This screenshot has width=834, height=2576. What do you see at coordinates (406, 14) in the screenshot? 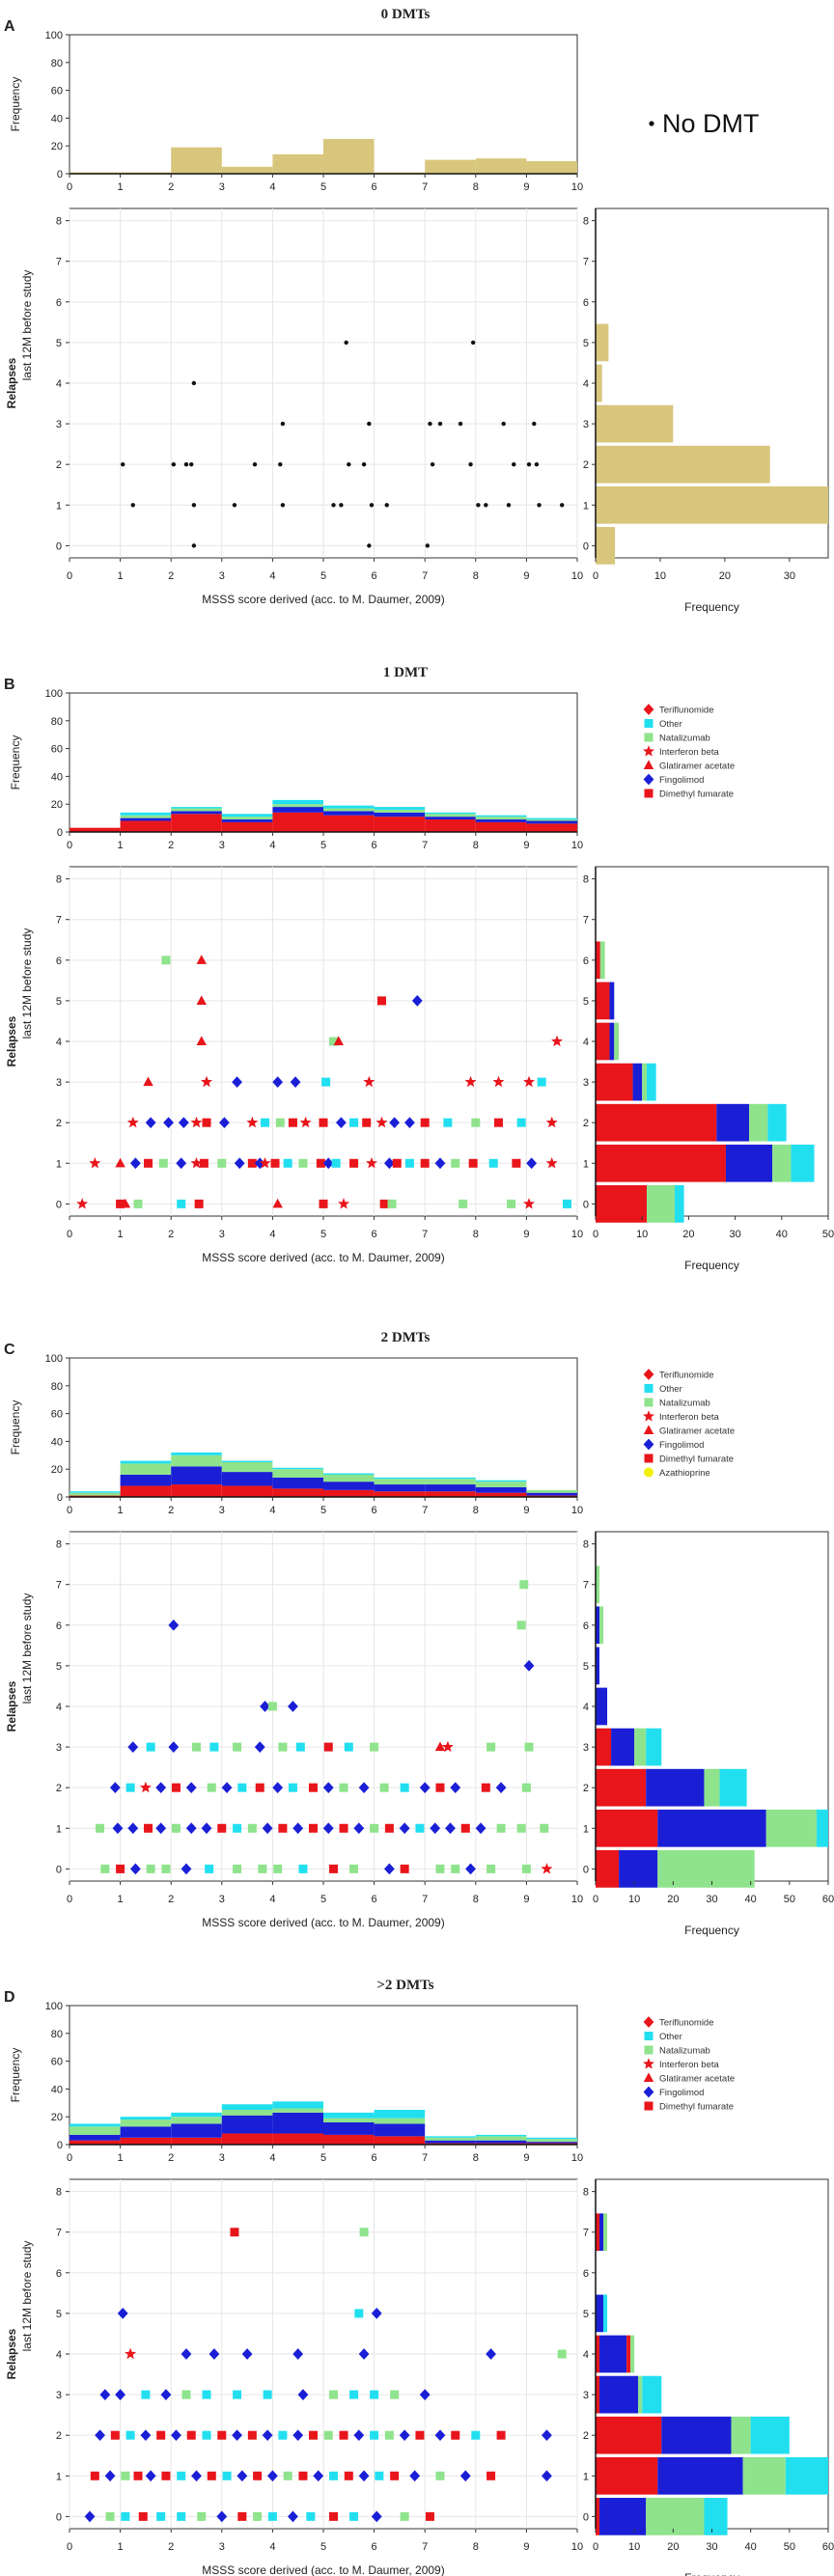
I see `panel-title: 0 DMTs` at bounding box center [406, 14].